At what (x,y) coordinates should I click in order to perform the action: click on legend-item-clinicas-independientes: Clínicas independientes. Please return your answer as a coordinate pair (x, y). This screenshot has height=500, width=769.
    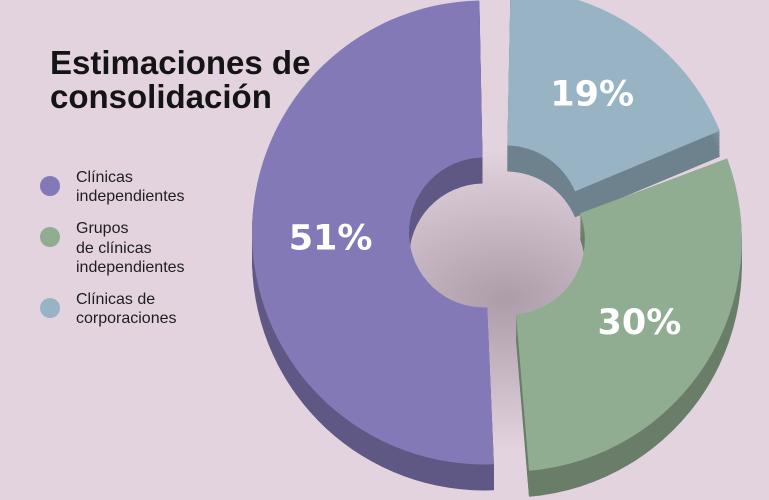
    Looking at the image, I should click on (140, 187).